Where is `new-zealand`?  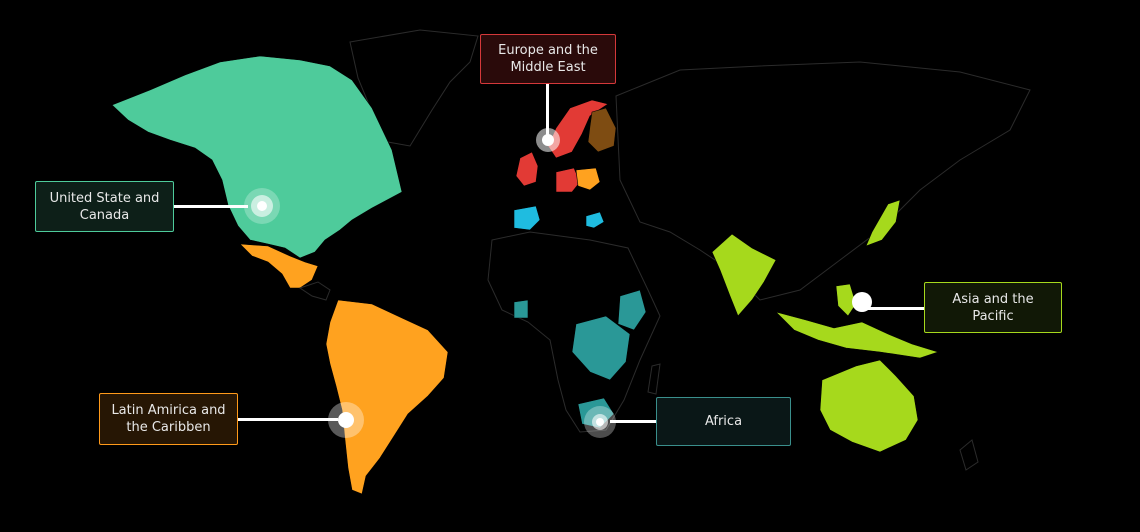
new-zealand is located at coordinates (969, 455).